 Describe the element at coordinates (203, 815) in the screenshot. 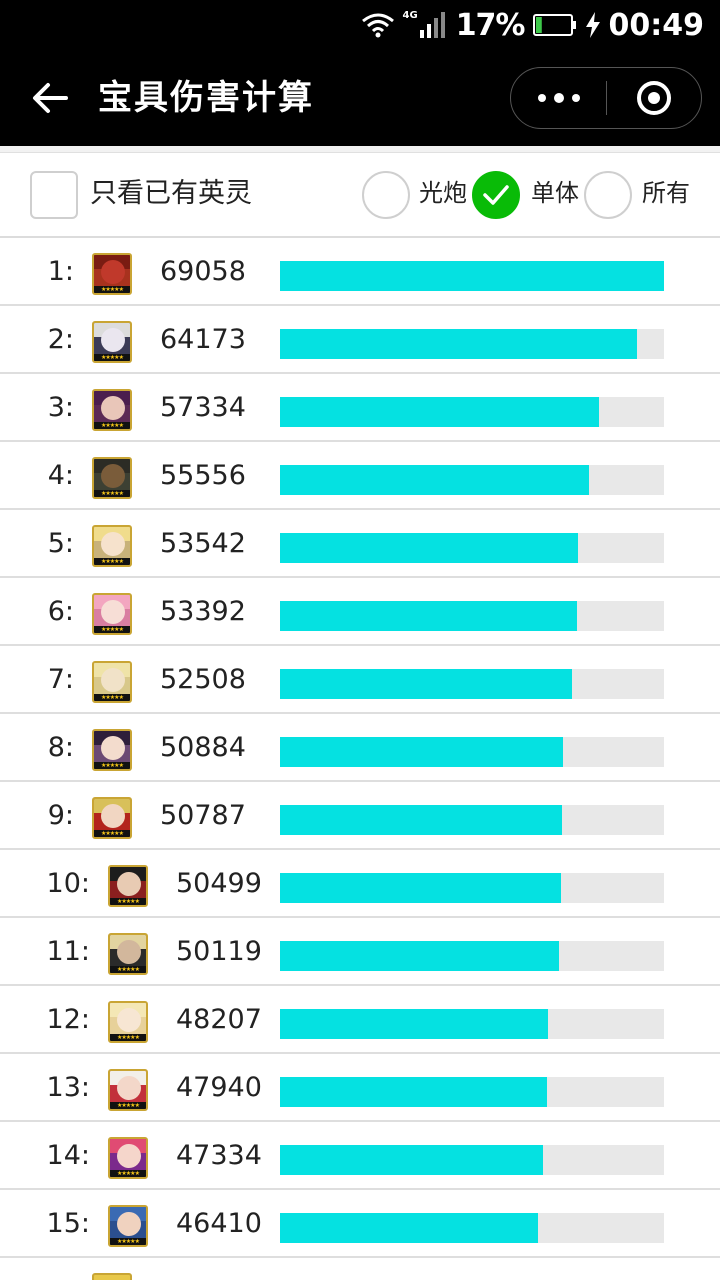

I see `damage-value: 50787` at that location.